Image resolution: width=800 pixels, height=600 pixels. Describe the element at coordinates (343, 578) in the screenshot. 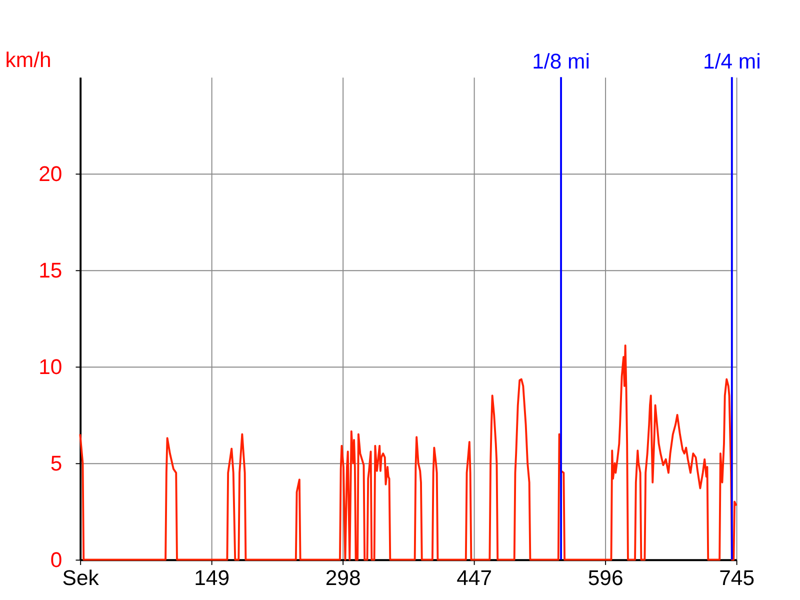

I see `x-tick-label: 298` at that location.